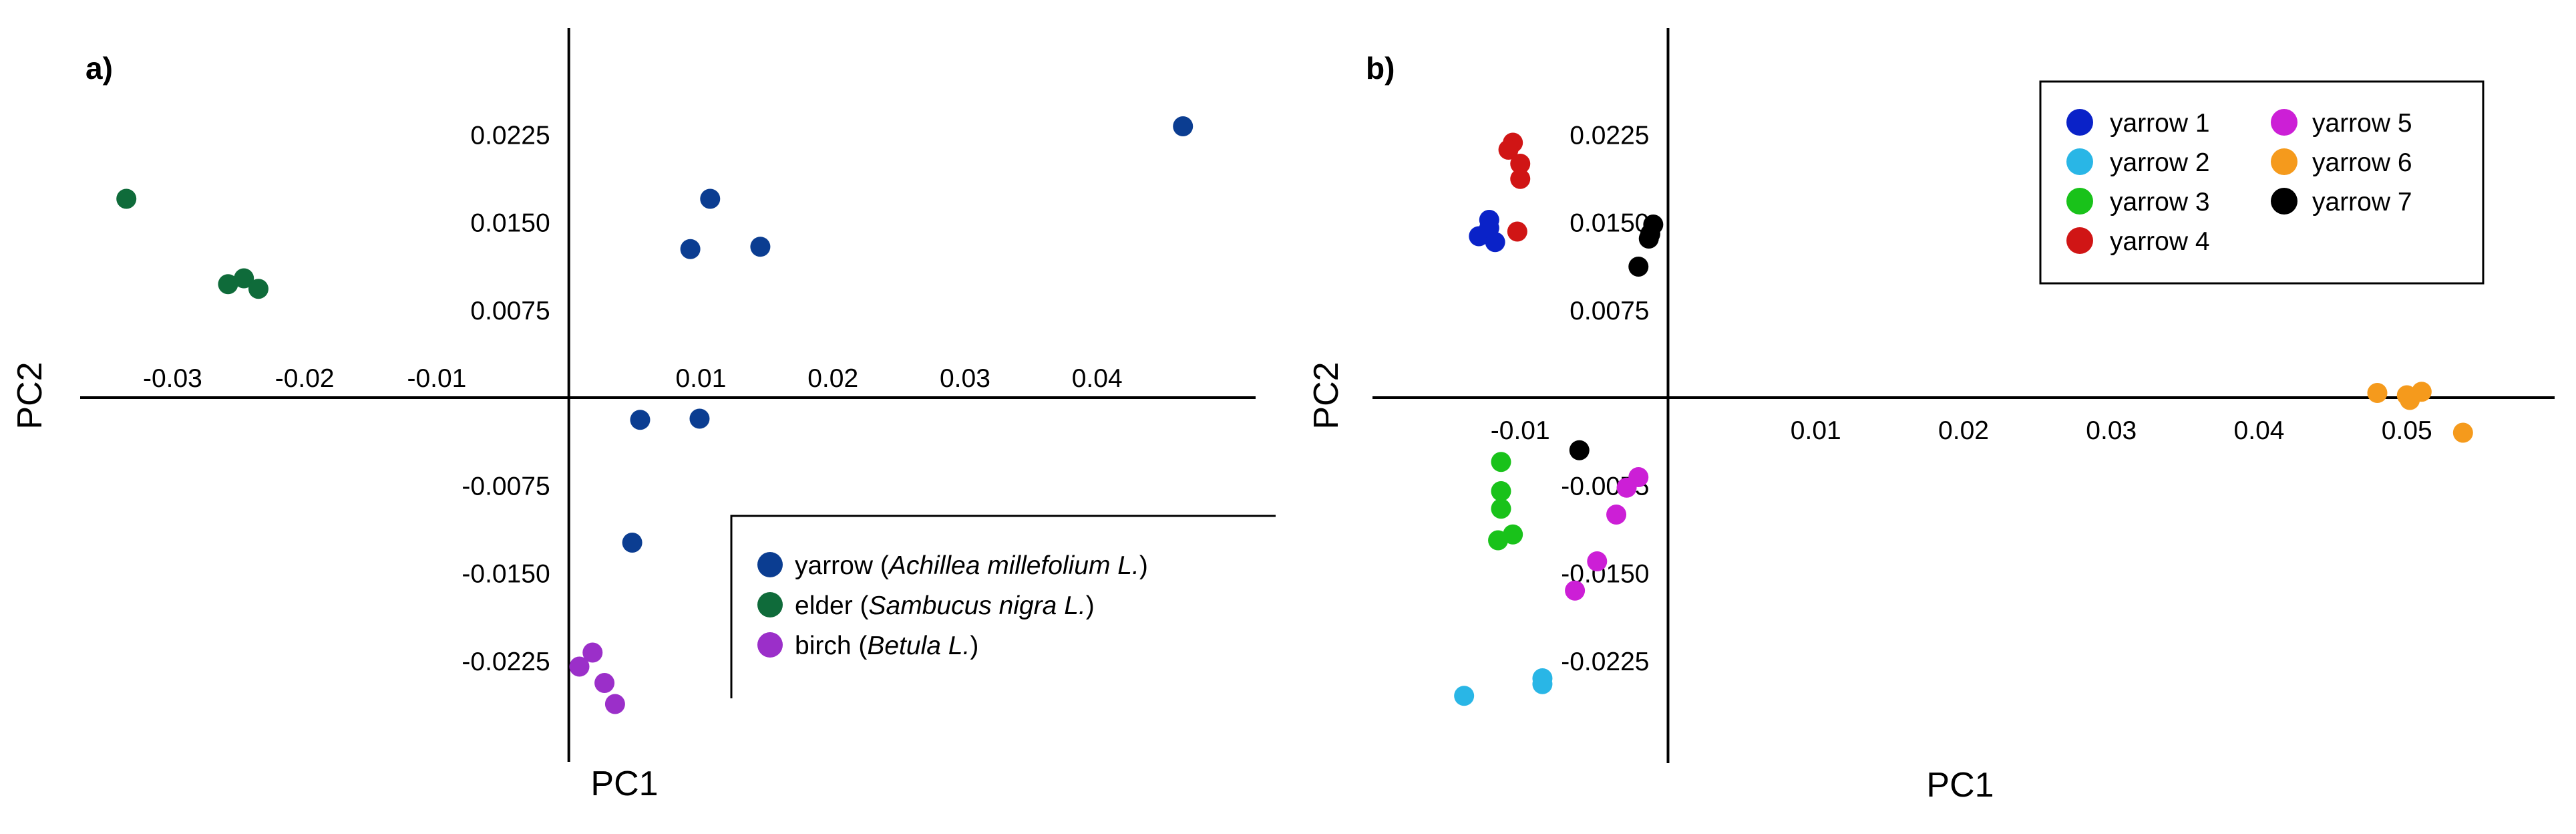 Image resolution: width=2576 pixels, height=834 pixels. What do you see at coordinates (945, 605) in the screenshot?
I see `legend-entry-elder: elder (Sambucus nigra L.)` at bounding box center [945, 605].